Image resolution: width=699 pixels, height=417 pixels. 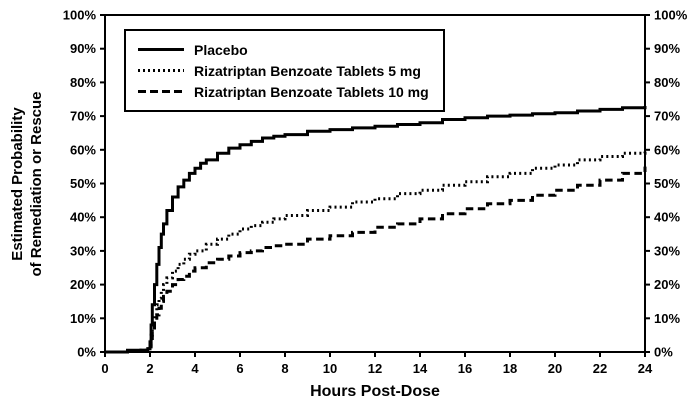 I want to click on legend-item-10mg: Rizatriptan Benzoate Tablets 10 mg, so click(x=283, y=91).